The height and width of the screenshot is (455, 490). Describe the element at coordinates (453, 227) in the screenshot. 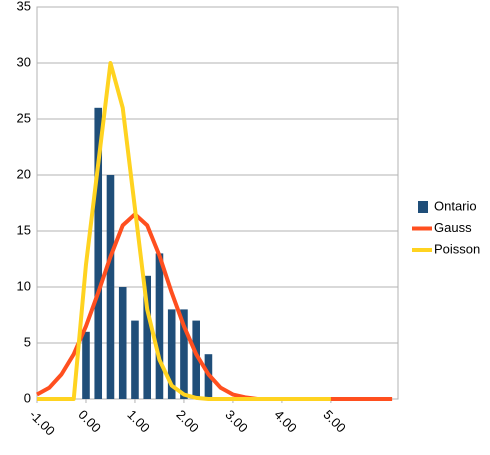

I see `legend-label: Gauss` at that location.